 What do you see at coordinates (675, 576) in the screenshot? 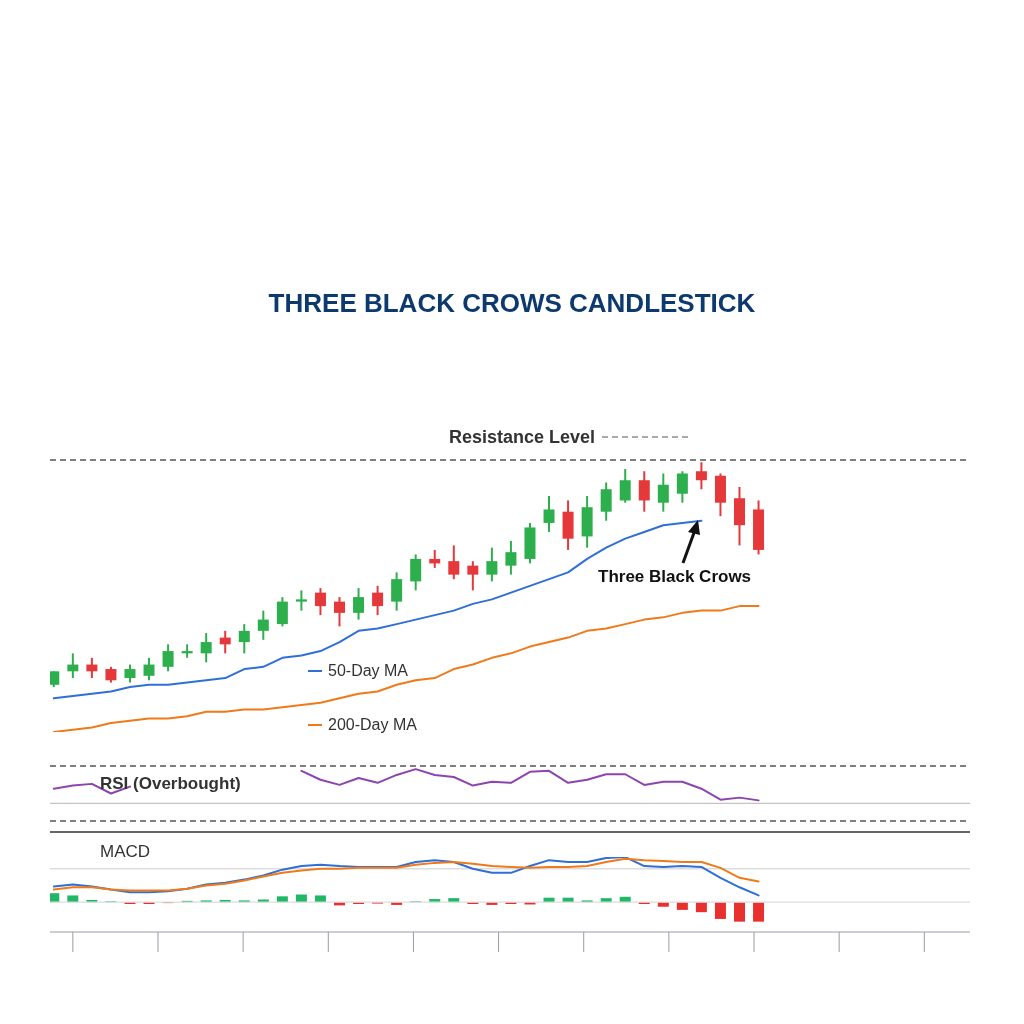
I see `annotation: Three Black Crows` at bounding box center [675, 576].